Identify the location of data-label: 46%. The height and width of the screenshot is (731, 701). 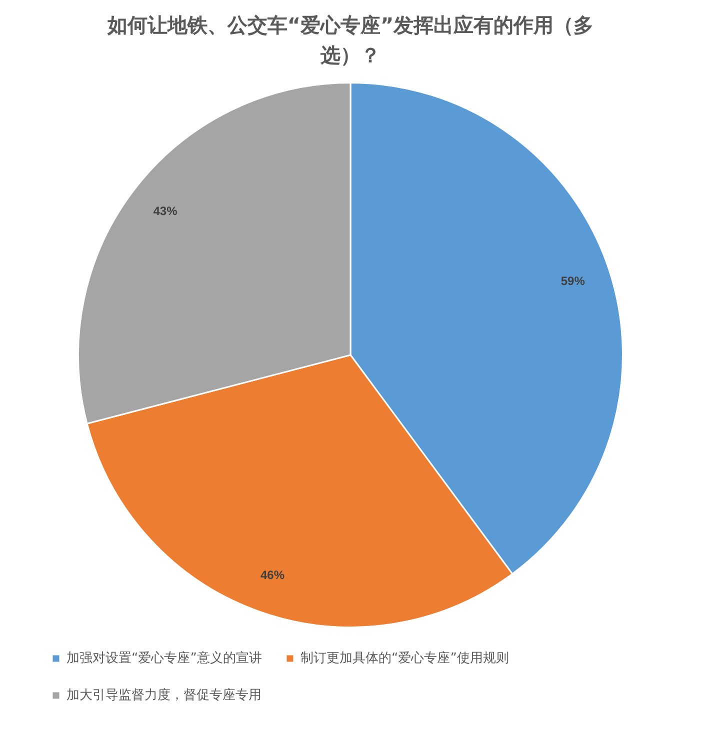
(272, 575).